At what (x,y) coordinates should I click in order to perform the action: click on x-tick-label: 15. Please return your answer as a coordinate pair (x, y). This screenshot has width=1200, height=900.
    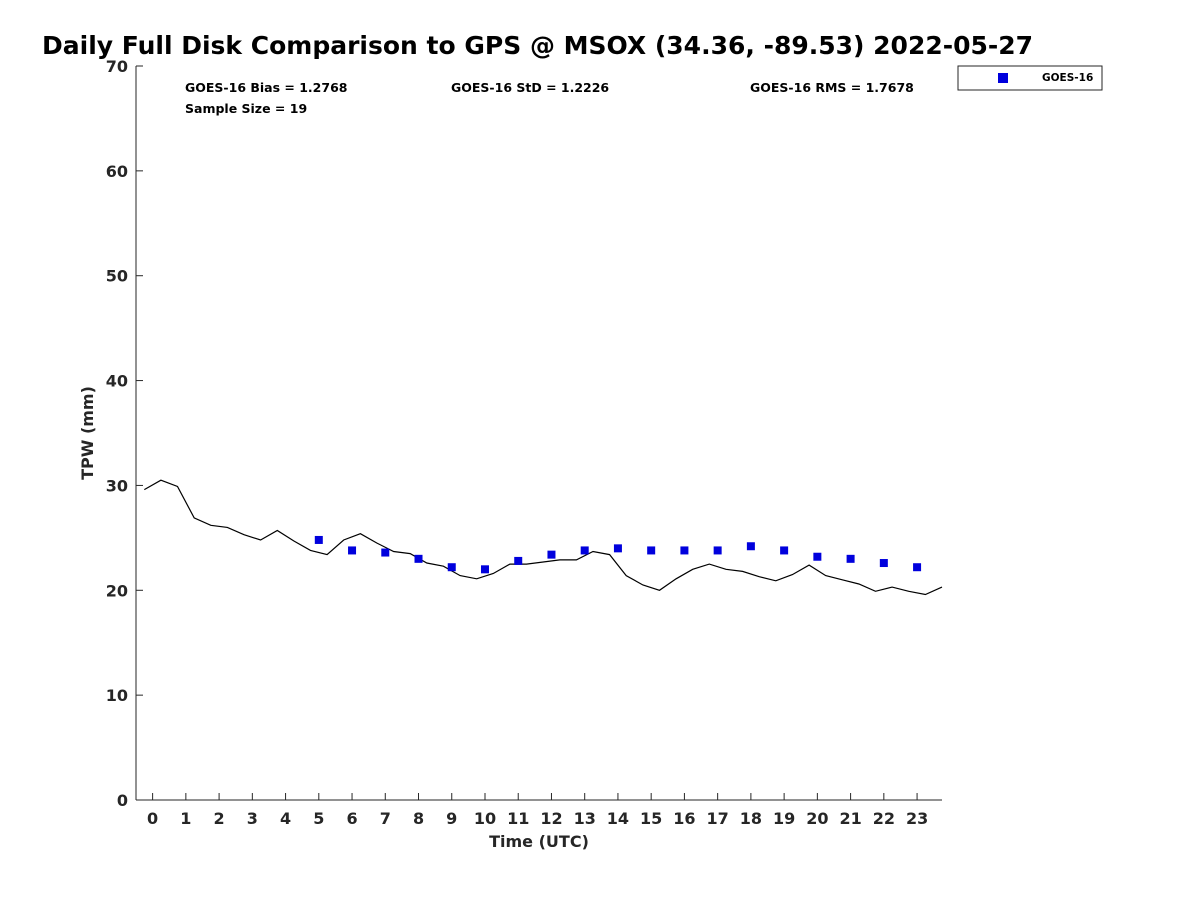
    Looking at the image, I should click on (651, 818).